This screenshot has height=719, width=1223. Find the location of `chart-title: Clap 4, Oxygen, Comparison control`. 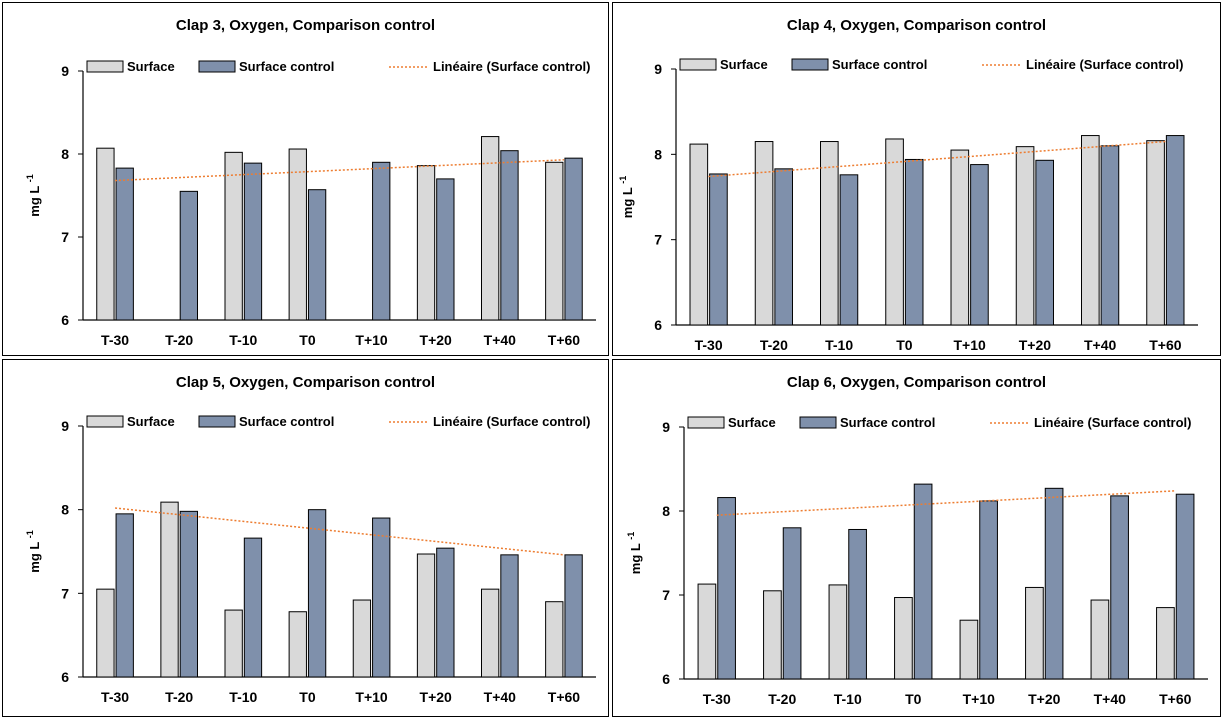

chart-title: Clap 4, Oxygen, Comparison control is located at coordinates (916, 25).